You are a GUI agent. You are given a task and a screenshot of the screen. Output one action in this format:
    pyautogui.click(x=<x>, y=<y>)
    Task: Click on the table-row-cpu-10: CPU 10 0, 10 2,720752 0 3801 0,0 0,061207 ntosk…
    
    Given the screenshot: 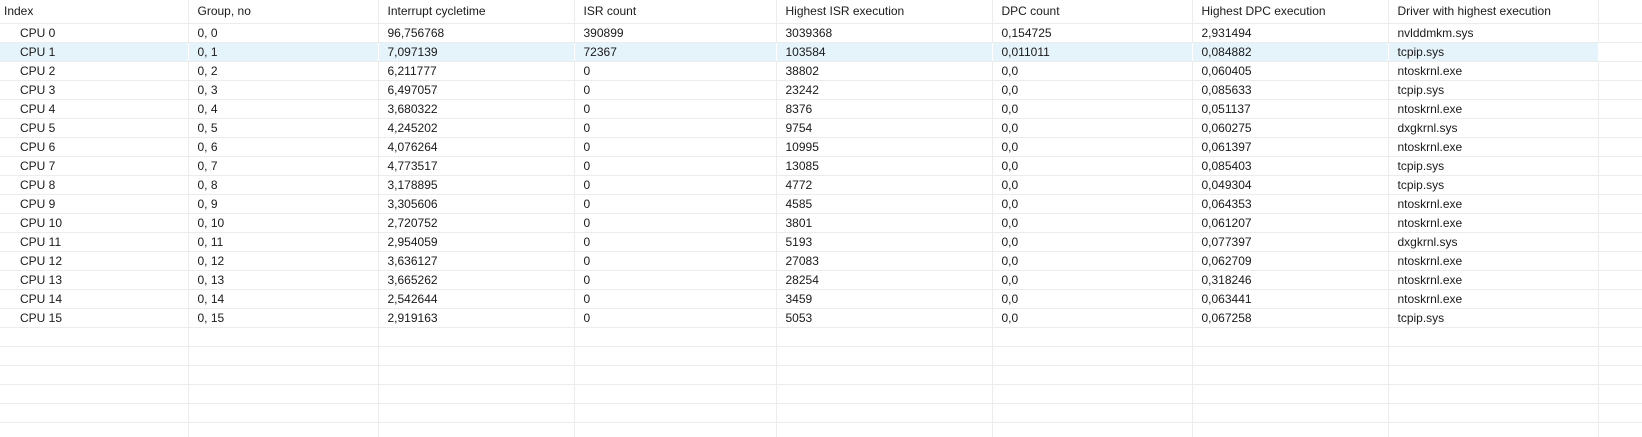 What is the action you would take?
    pyautogui.click(x=821, y=223)
    